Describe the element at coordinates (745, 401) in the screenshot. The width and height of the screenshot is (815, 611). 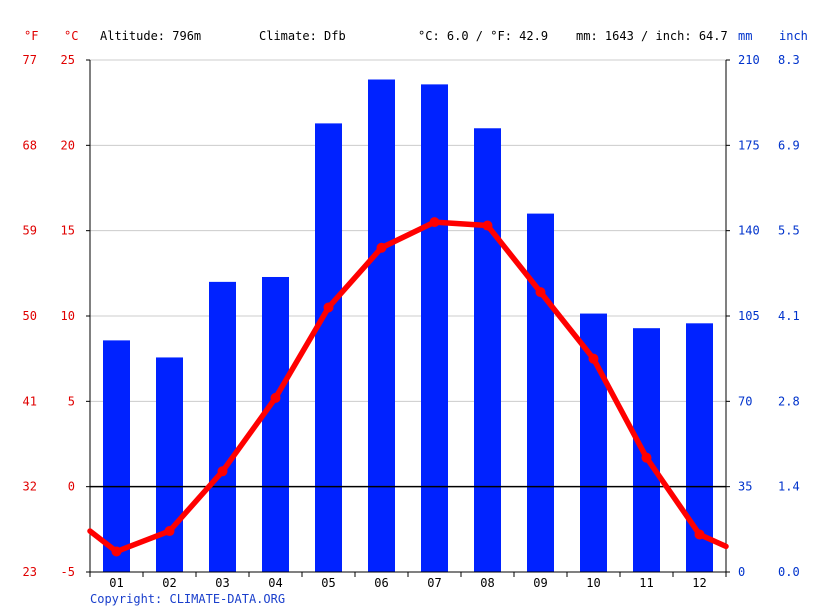
I see `mm-tick-label: 70` at that location.